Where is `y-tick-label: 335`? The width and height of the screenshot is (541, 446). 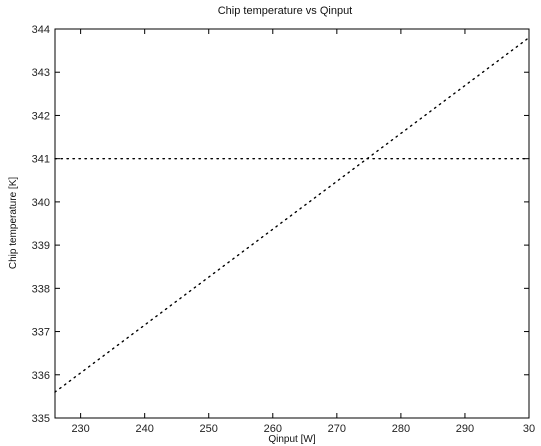 y-tick-label: 335 is located at coordinates (41, 419).